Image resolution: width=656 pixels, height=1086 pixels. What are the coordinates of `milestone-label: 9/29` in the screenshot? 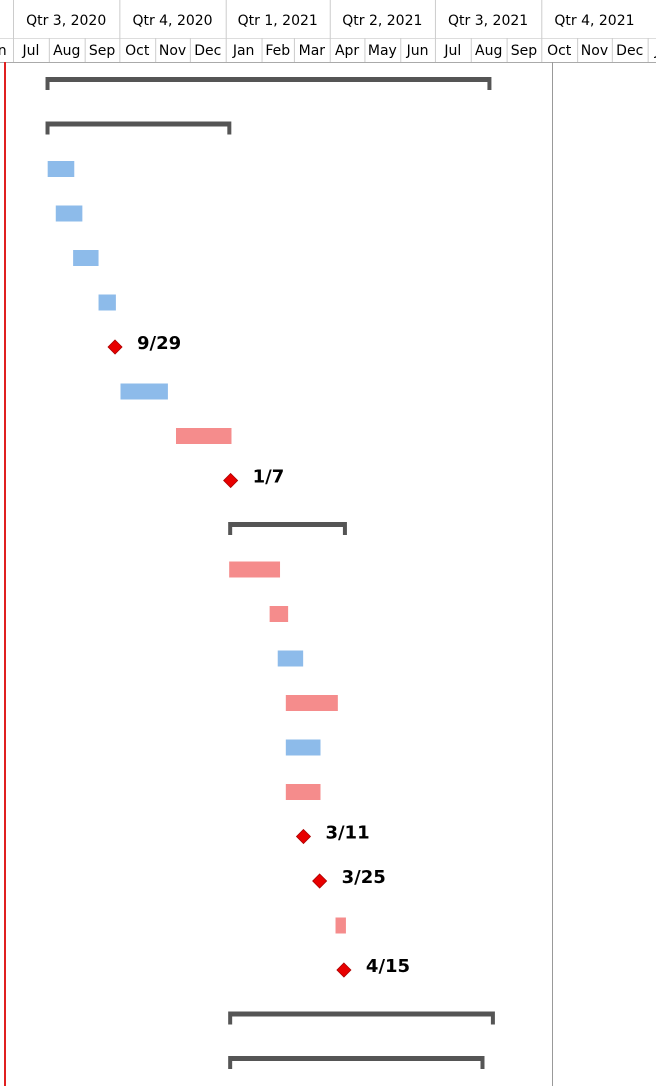 It's located at (159, 343).